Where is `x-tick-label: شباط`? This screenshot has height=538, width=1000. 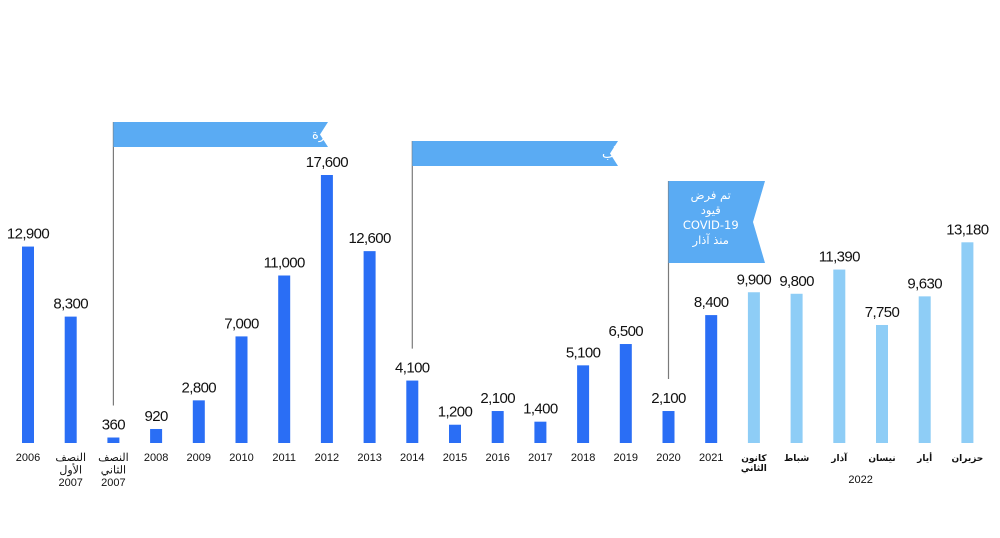 x-tick-label: شباط is located at coordinates (796, 459).